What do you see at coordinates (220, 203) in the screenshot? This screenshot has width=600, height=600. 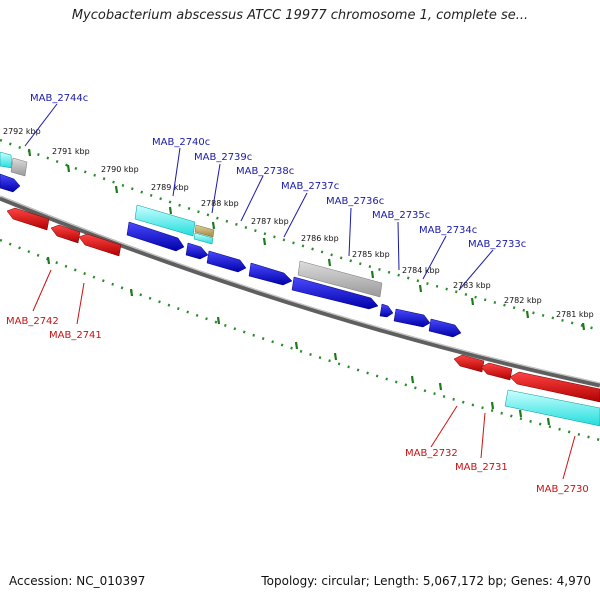 I see `scale-label-2788: 2788 kbp` at bounding box center [220, 203].